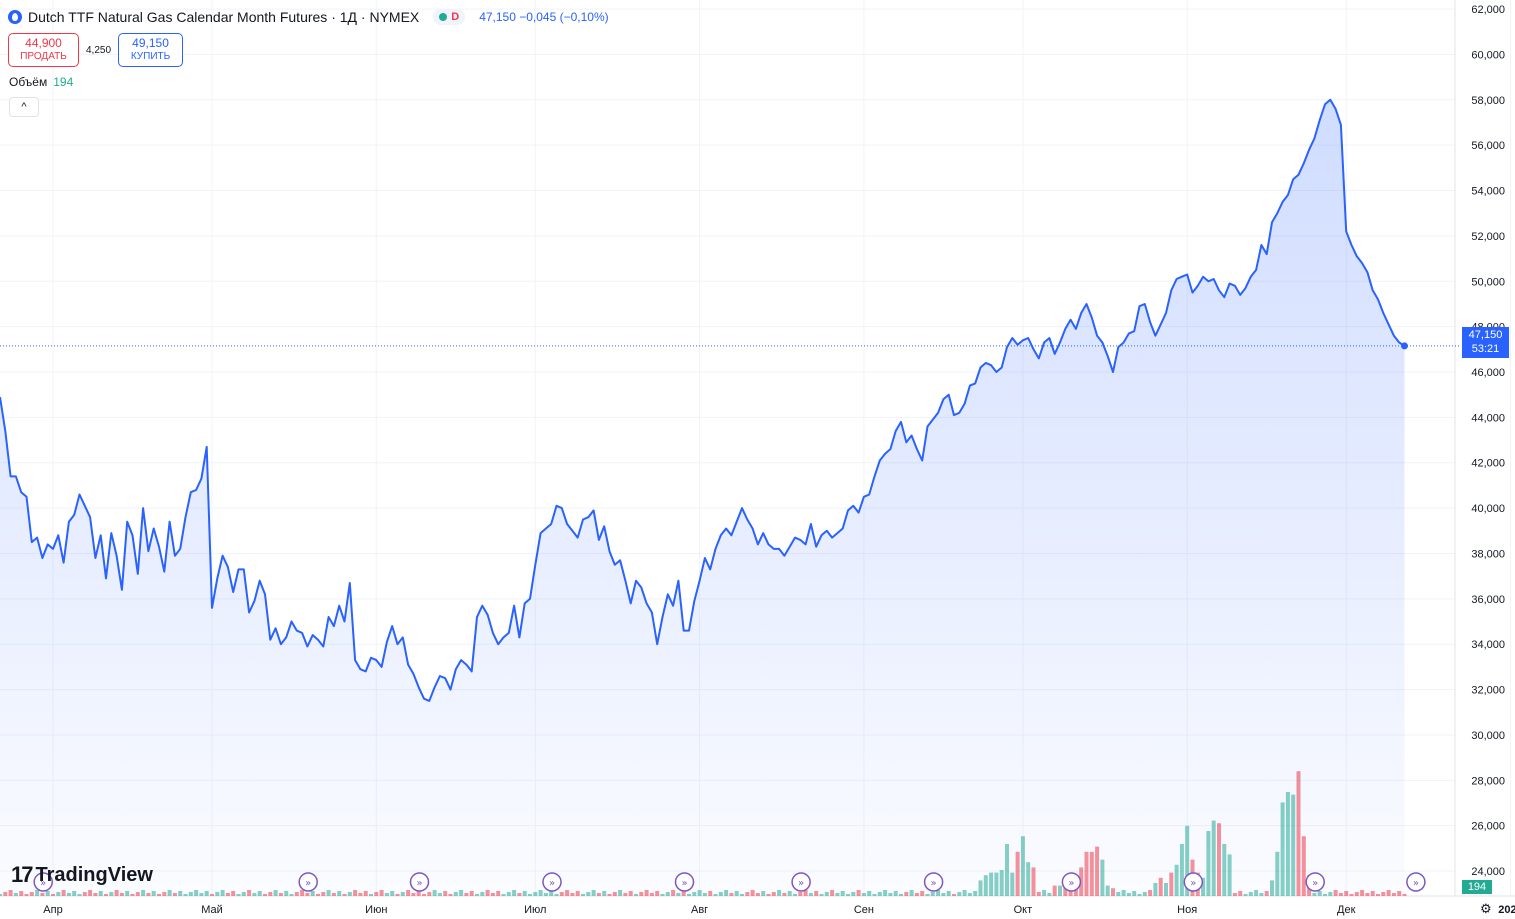  I want to click on x-tick-label: Май, so click(212, 910).